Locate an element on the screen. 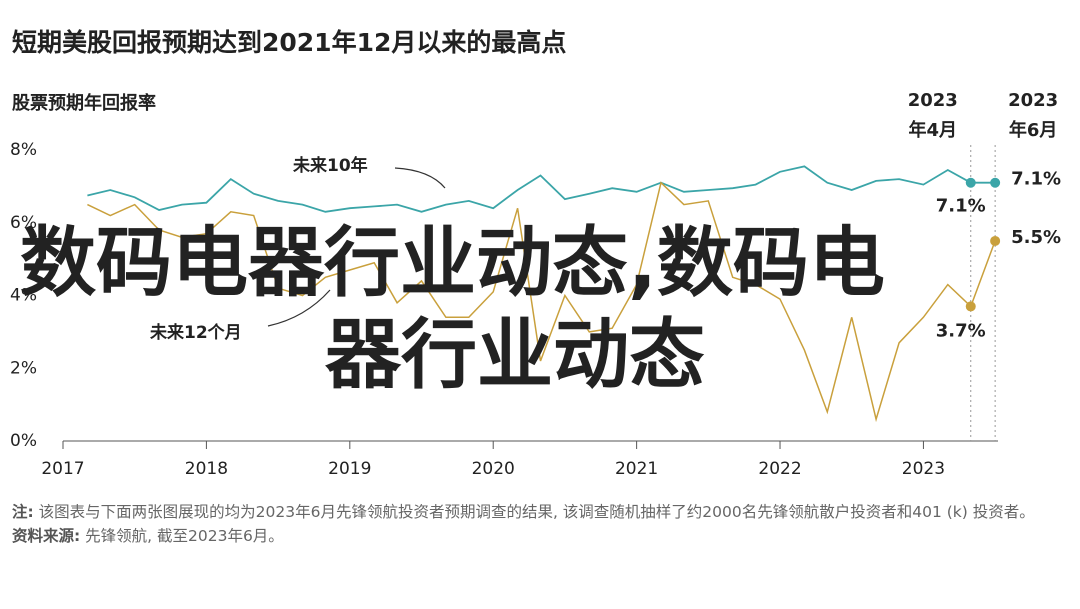  period-label: 年4月 is located at coordinates (932, 130).